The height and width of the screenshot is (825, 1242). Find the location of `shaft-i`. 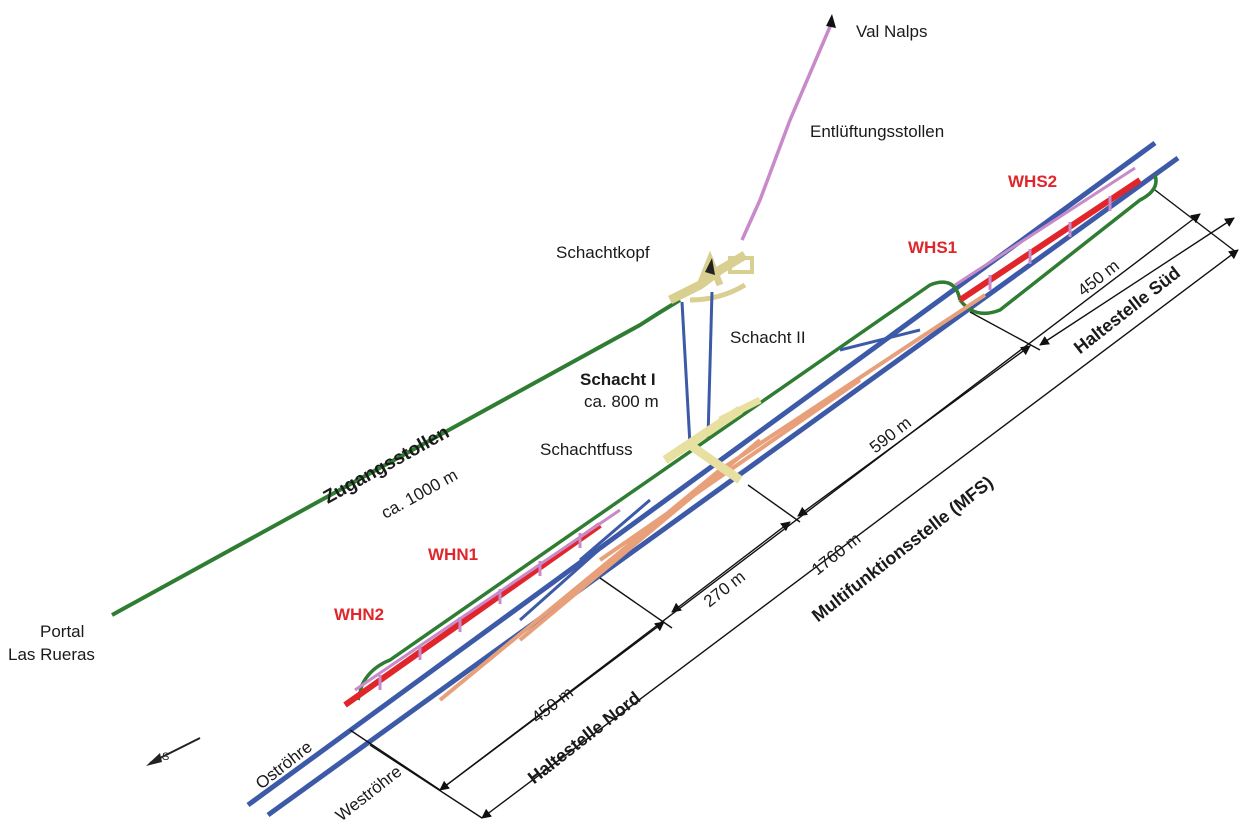

shaft-i is located at coordinates (686, 373).